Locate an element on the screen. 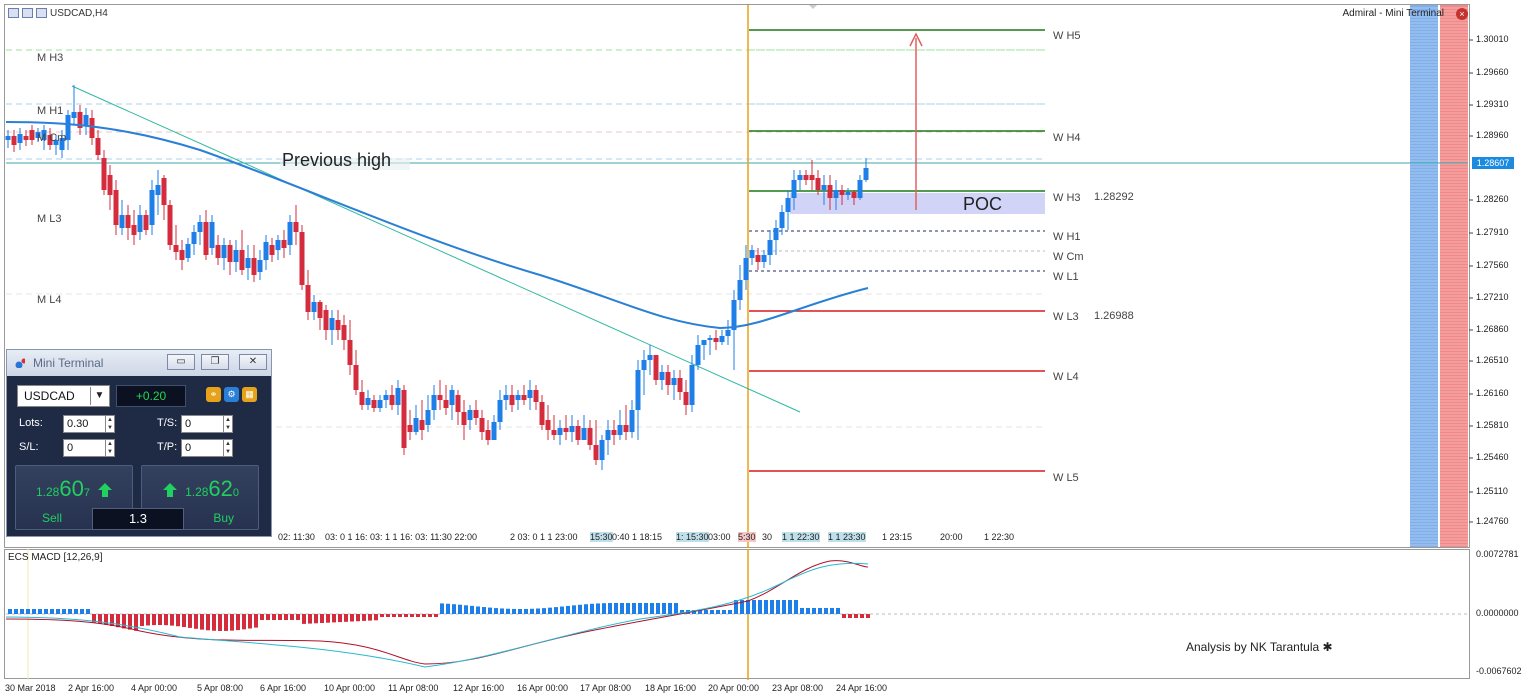  chart-symbol-label: USDCAD,H4 is located at coordinates (58, 13).